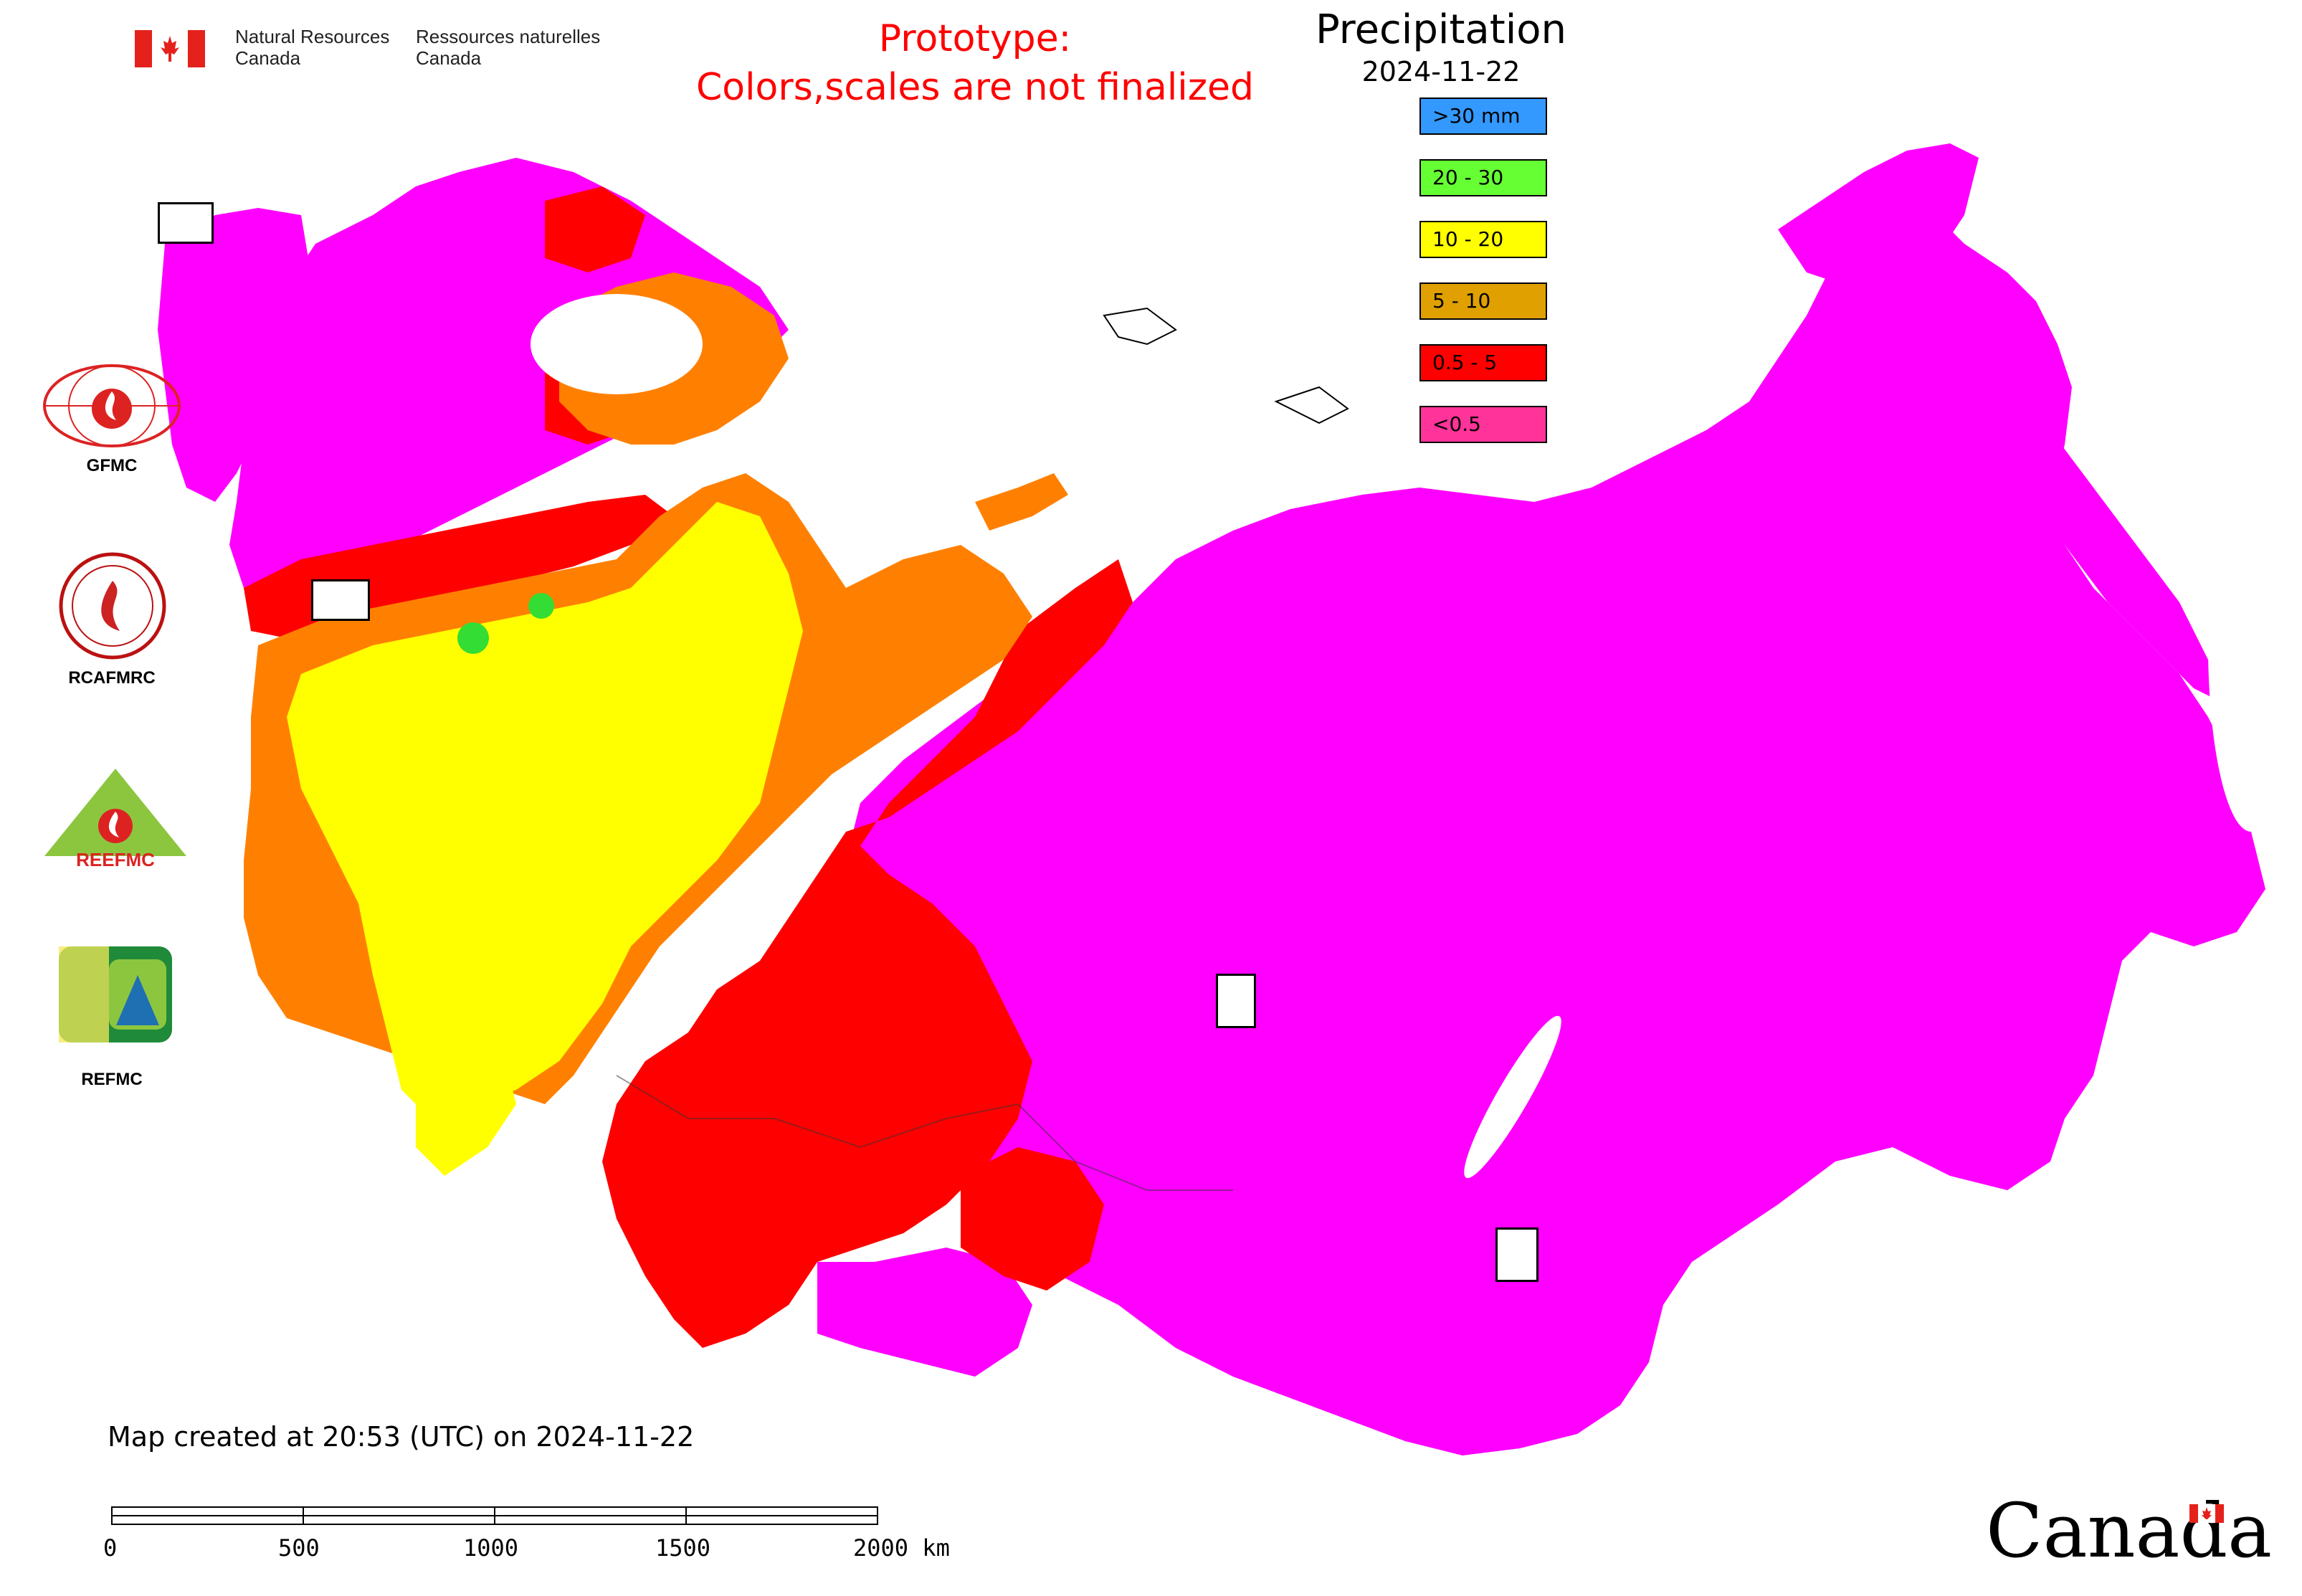 The image size is (2302, 1596). I want to click on legend-date: 2024-11-22, so click(1441, 71).